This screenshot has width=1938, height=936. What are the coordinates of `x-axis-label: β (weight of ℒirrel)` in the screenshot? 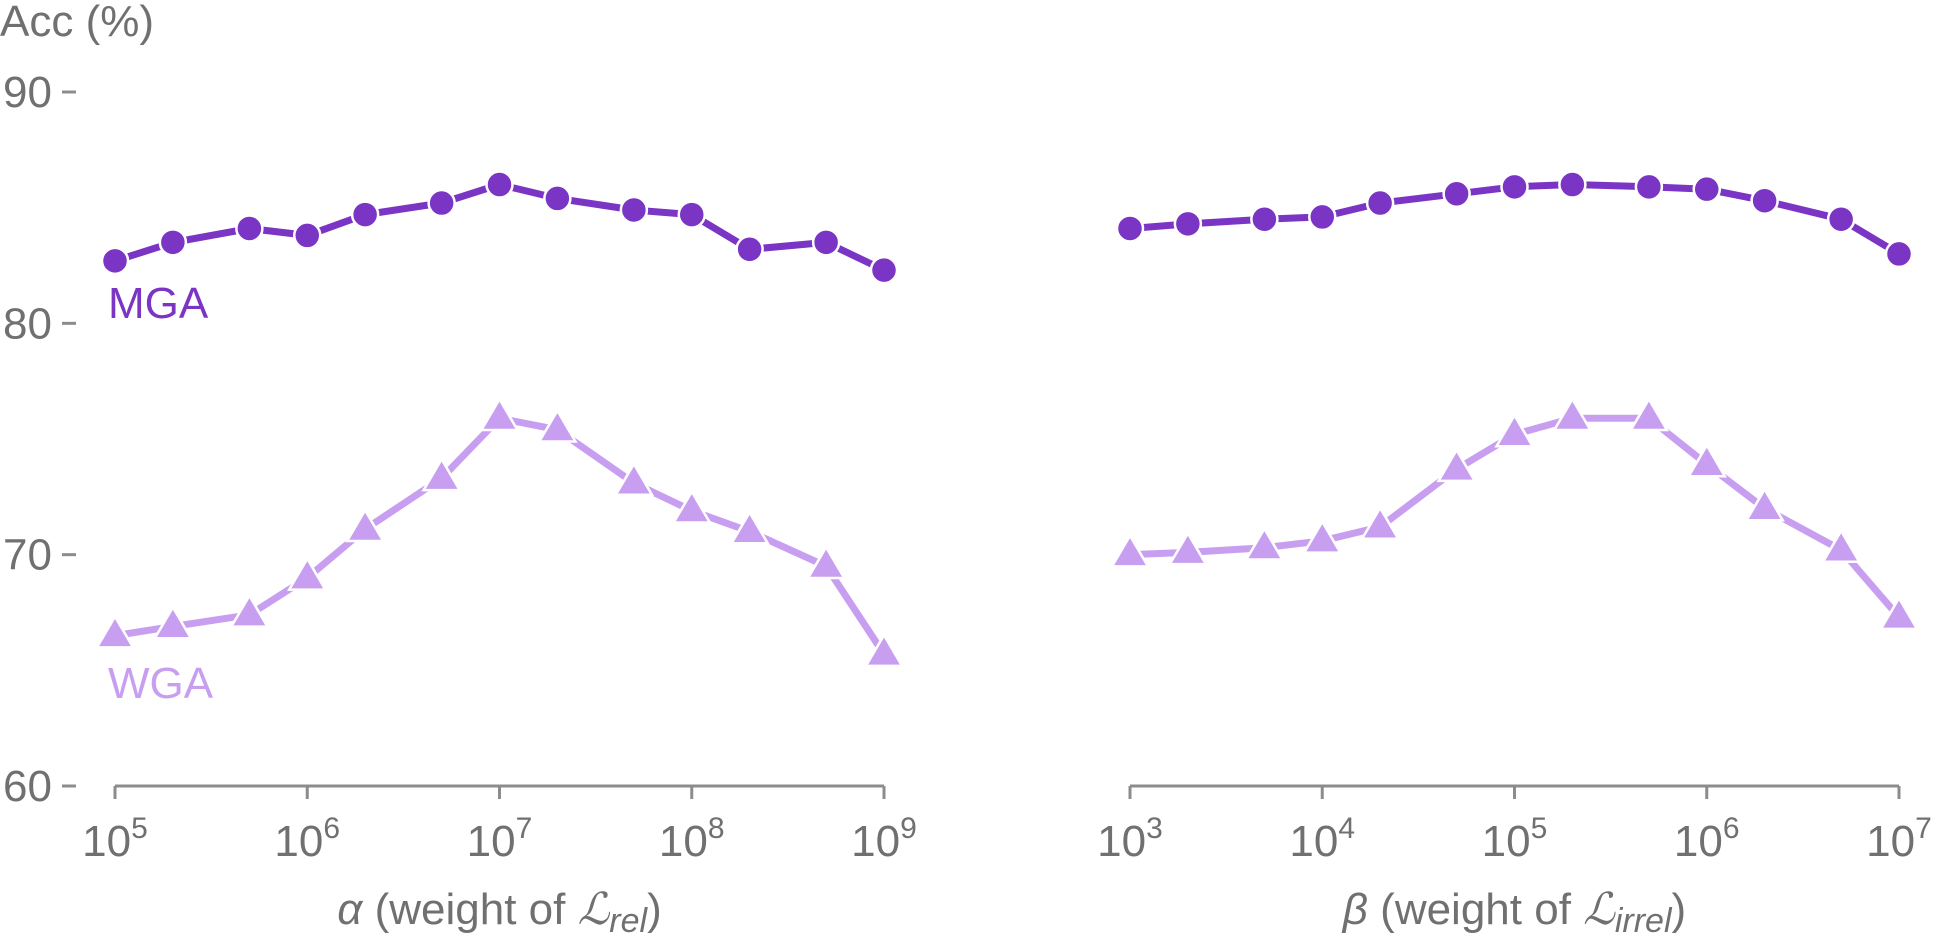 It's located at (1513, 910).